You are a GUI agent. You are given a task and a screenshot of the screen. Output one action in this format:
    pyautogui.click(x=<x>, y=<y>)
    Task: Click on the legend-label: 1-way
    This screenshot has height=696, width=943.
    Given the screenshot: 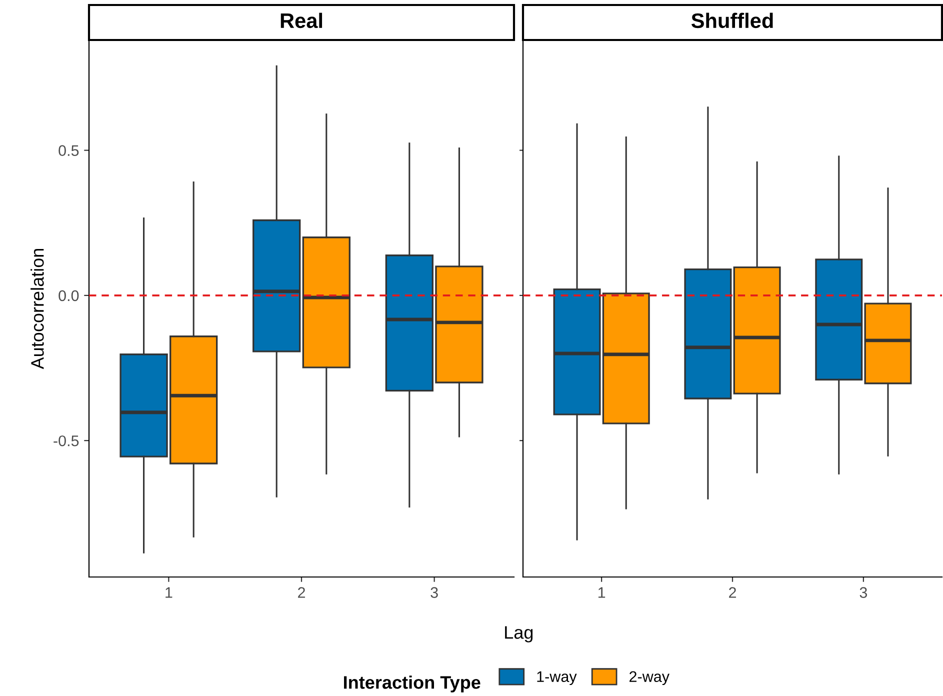 What is the action you would take?
    pyautogui.click(x=557, y=678)
    